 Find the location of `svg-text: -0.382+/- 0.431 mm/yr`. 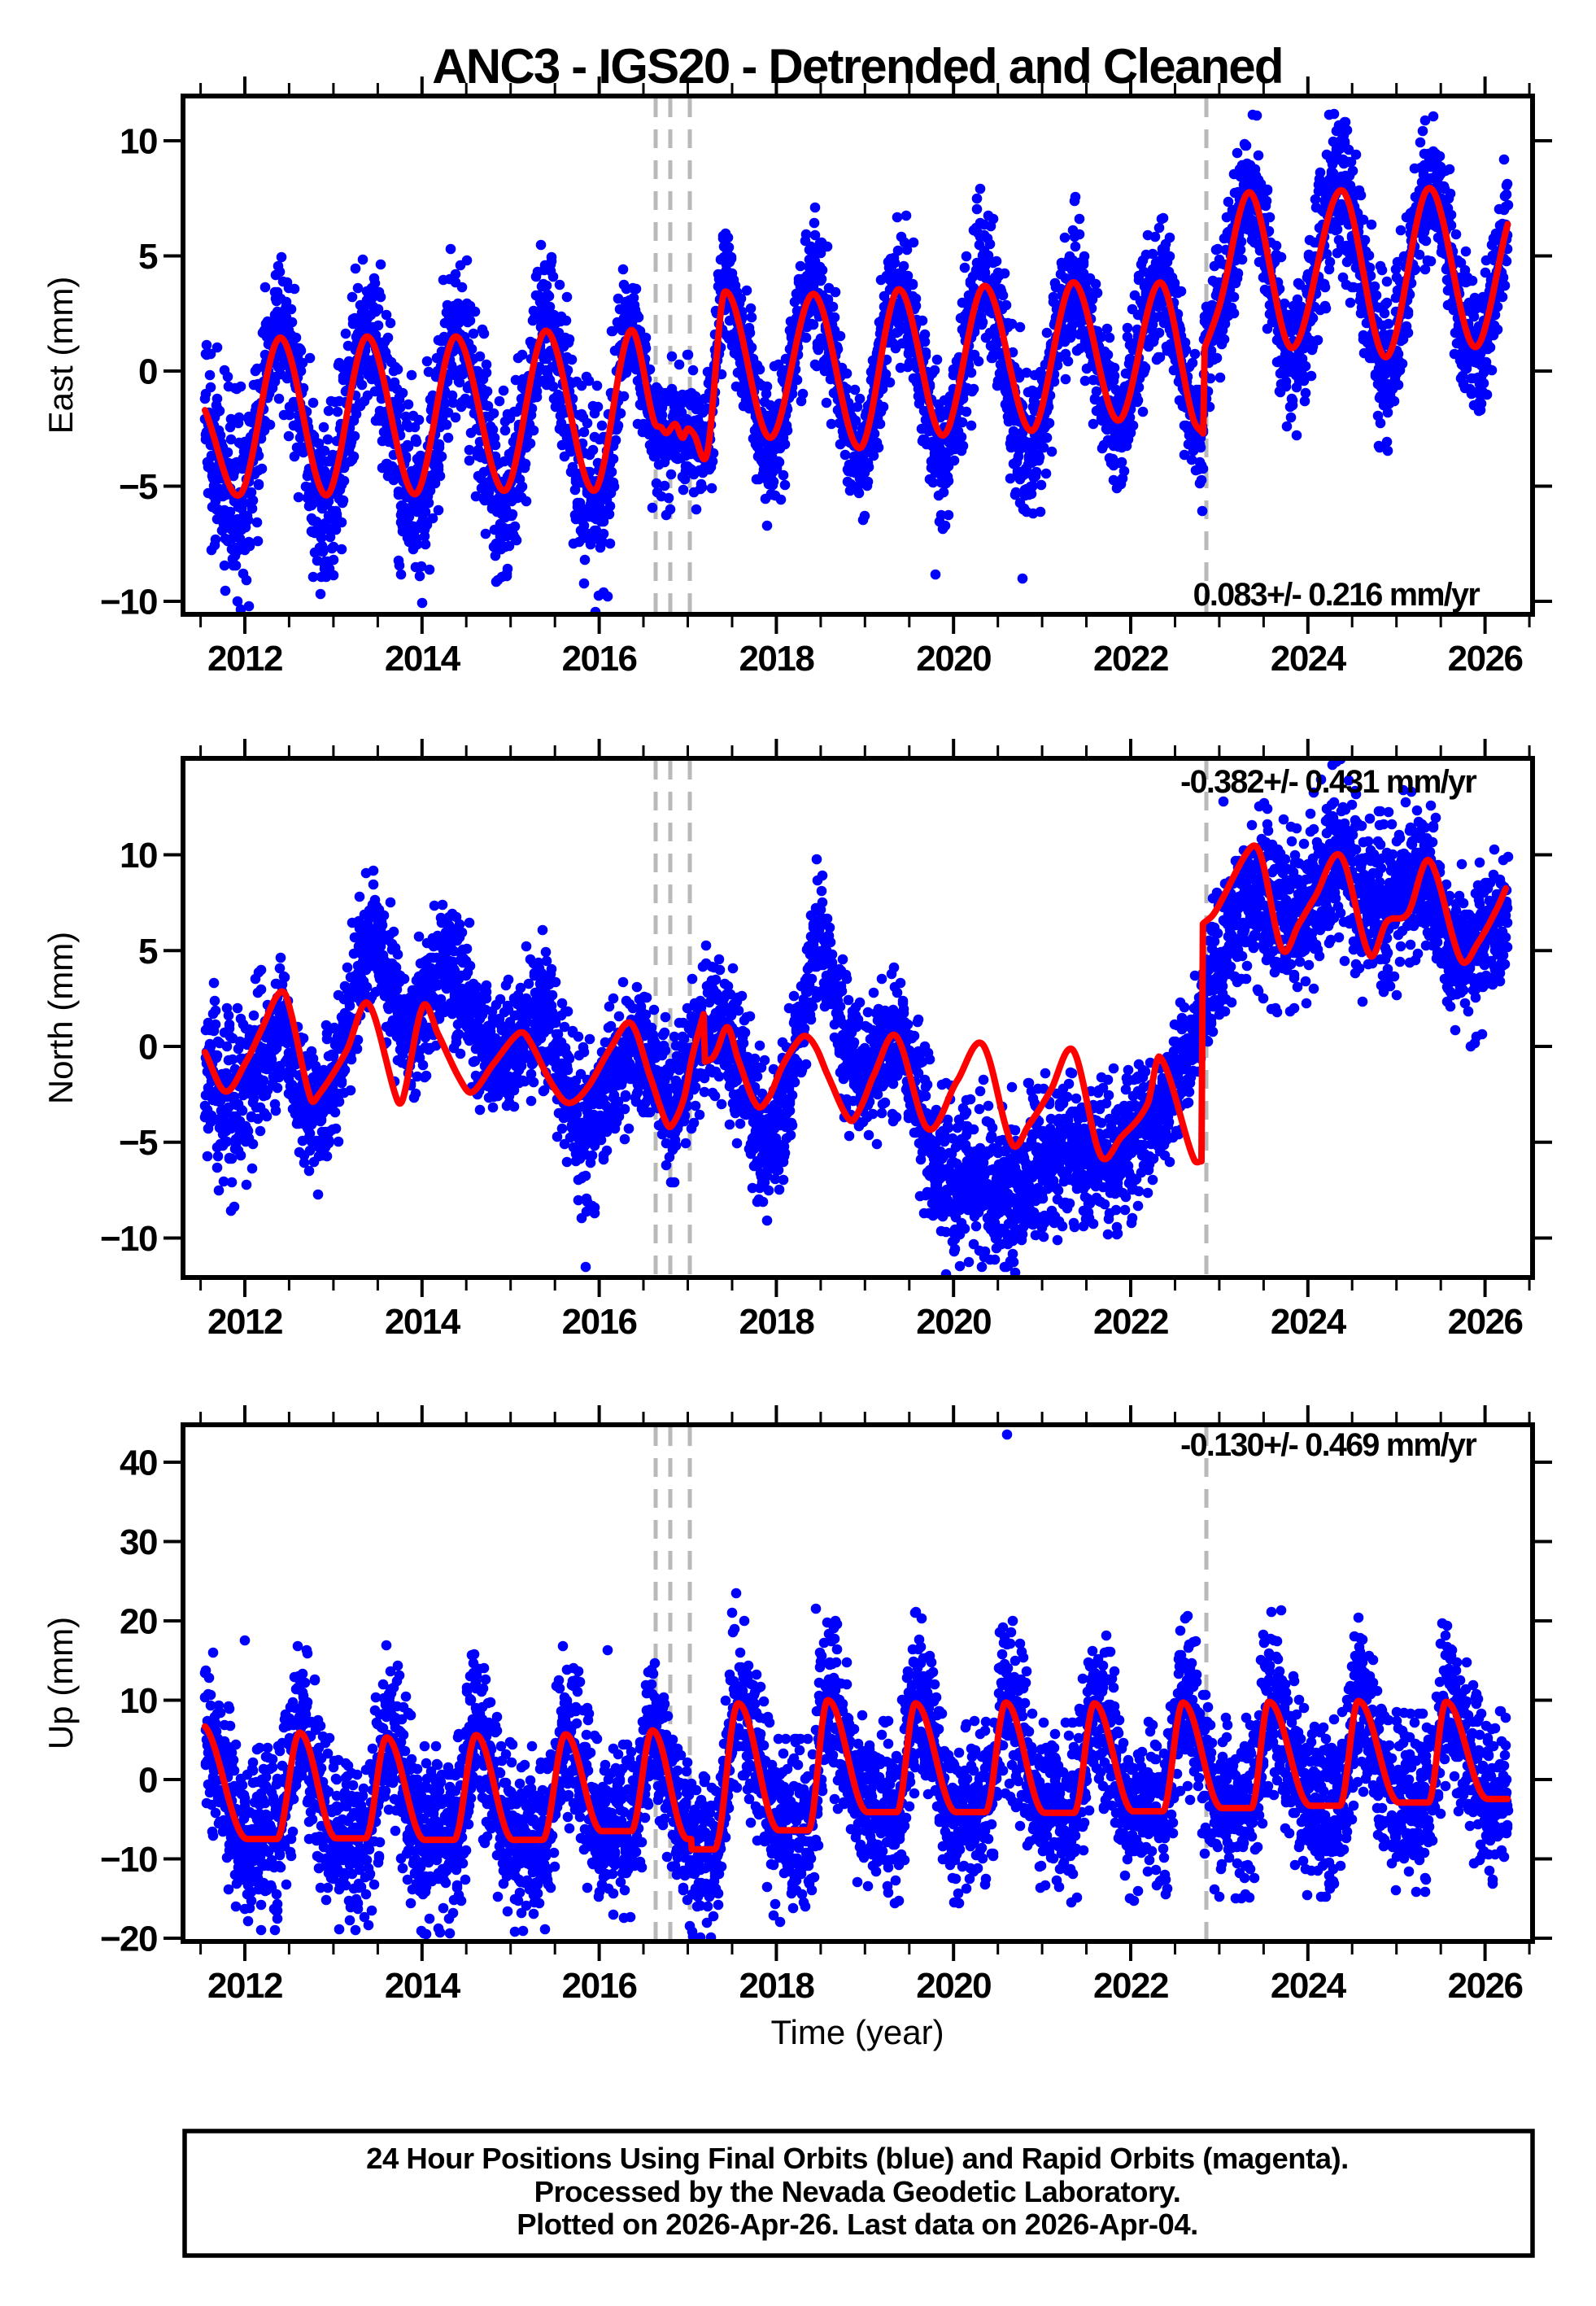

svg-text: -0.382+/- 0.431 mm/yr is located at coordinates (1328, 782).